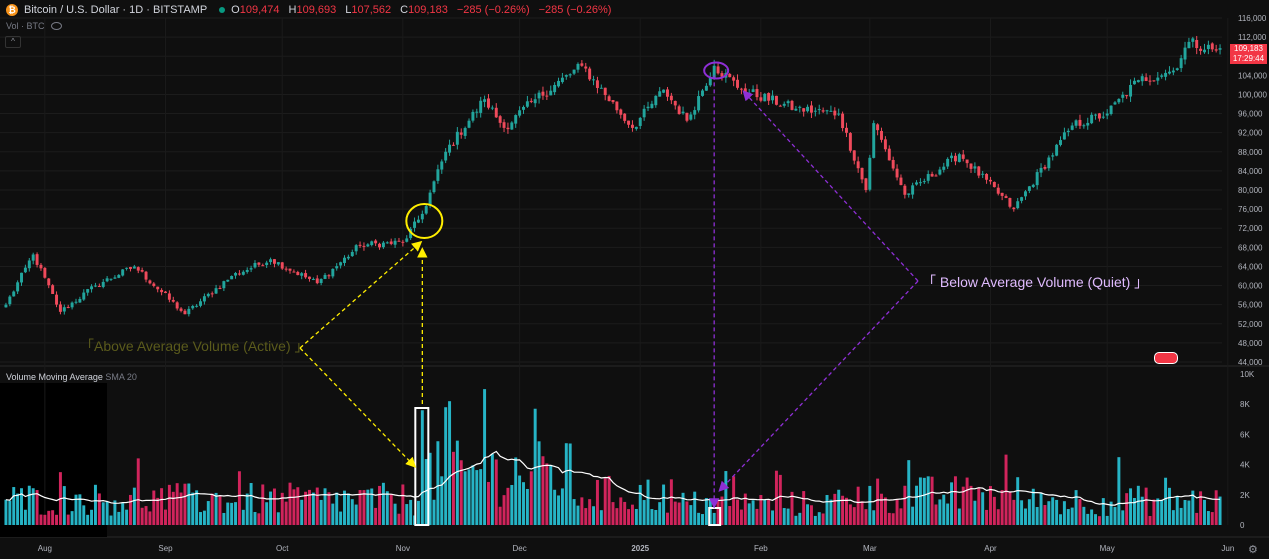  Describe the element at coordinates (1250, 247) in the screenshot. I see `price-tick-label: 68,000` at that location.